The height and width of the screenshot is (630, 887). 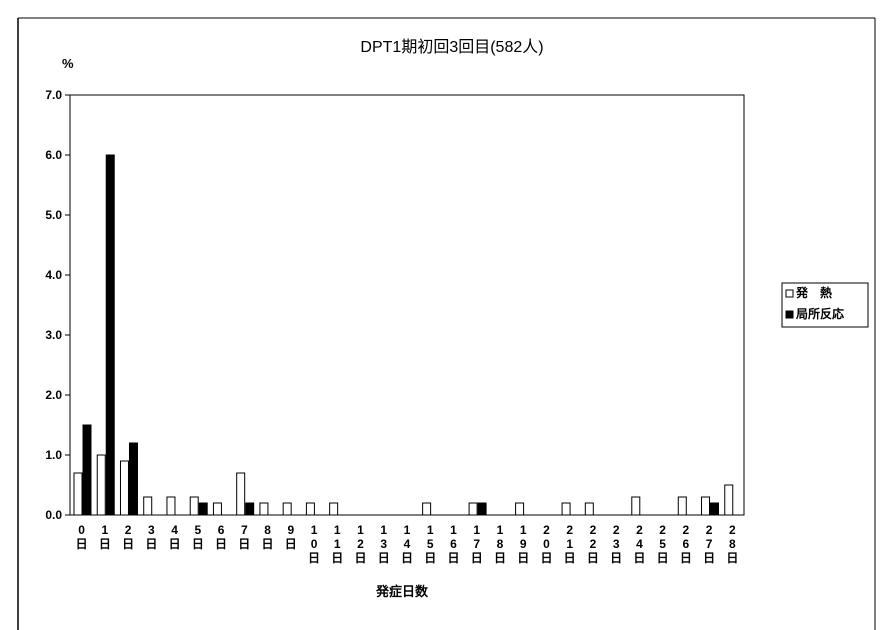 I want to click on y-tick-label: 1.0, so click(x=53, y=455).